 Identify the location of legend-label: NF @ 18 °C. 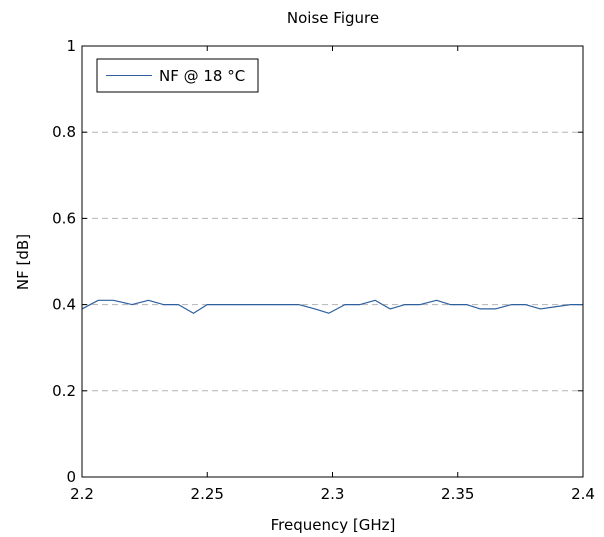
(202, 76).